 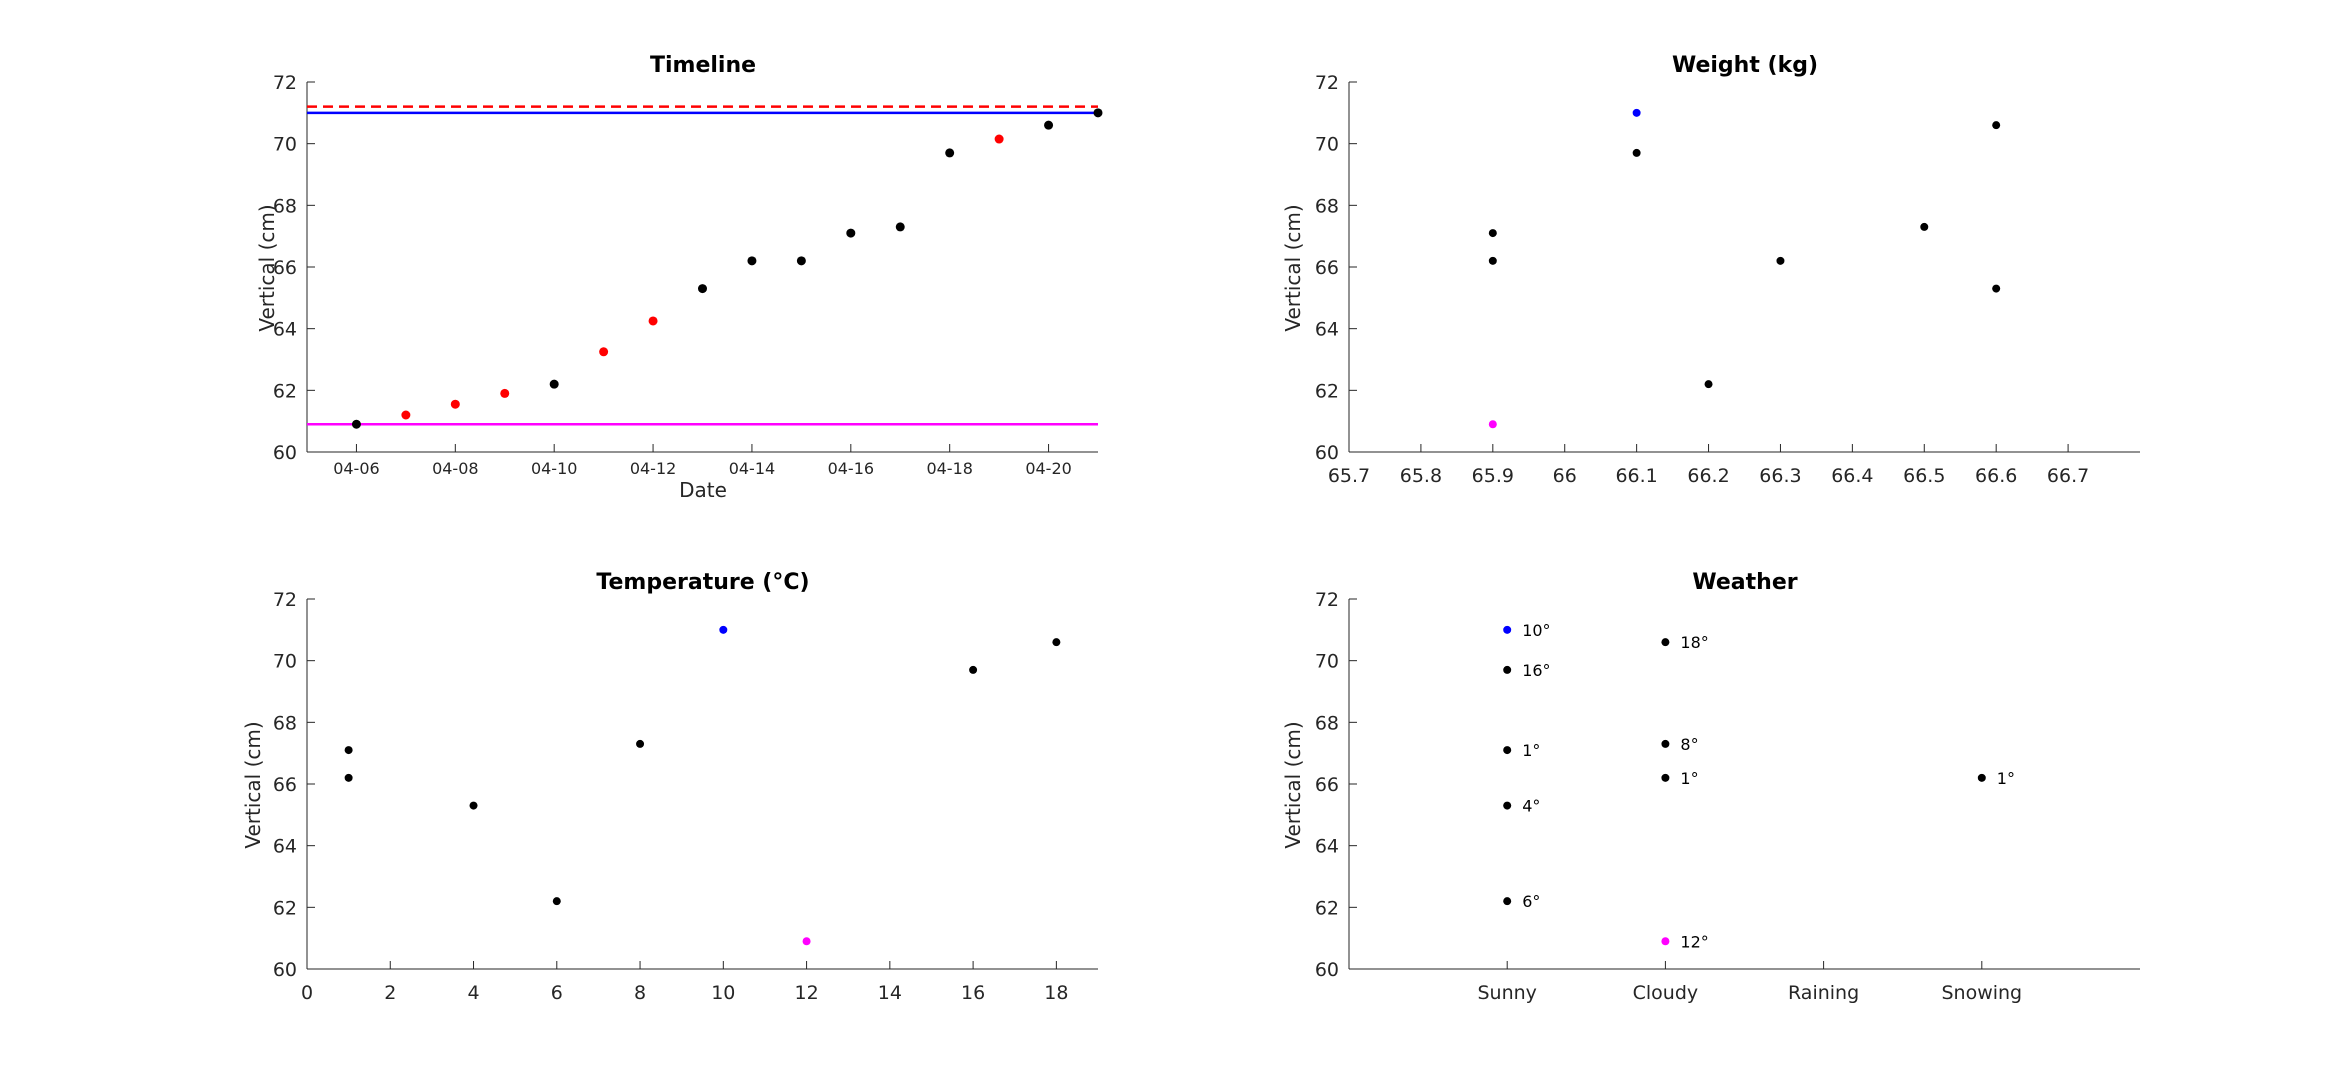 What do you see at coordinates (1536, 630) in the screenshot?
I see `weather-point-label: 10°` at bounding box center [1536, 630].